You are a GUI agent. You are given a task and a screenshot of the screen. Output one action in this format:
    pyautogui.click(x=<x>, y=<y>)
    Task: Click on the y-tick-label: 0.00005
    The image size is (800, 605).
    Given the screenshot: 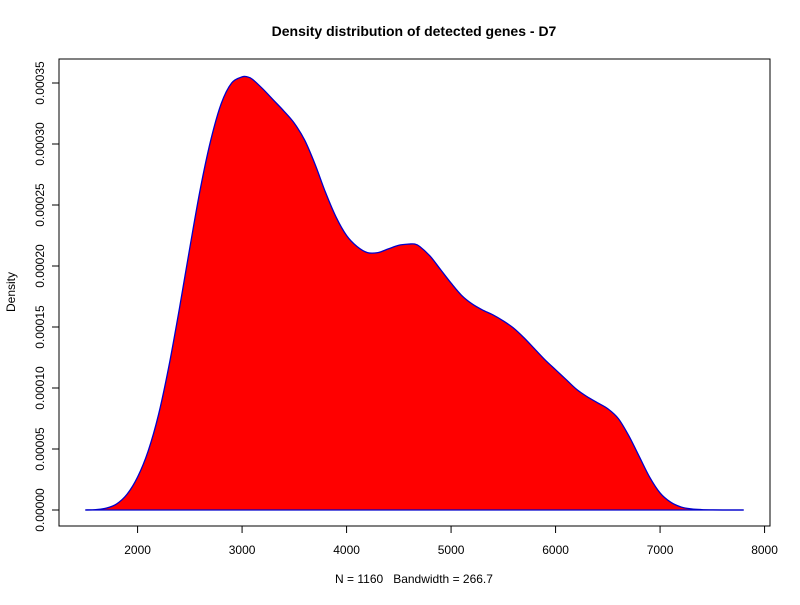 What is the action you would take?
    pyautogui.click(x=40, y=449)
    